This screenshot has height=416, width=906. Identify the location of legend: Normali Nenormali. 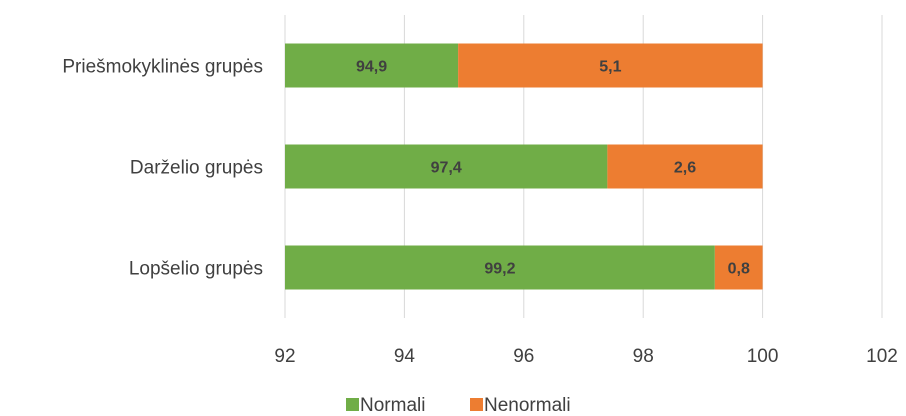
(458, 405).